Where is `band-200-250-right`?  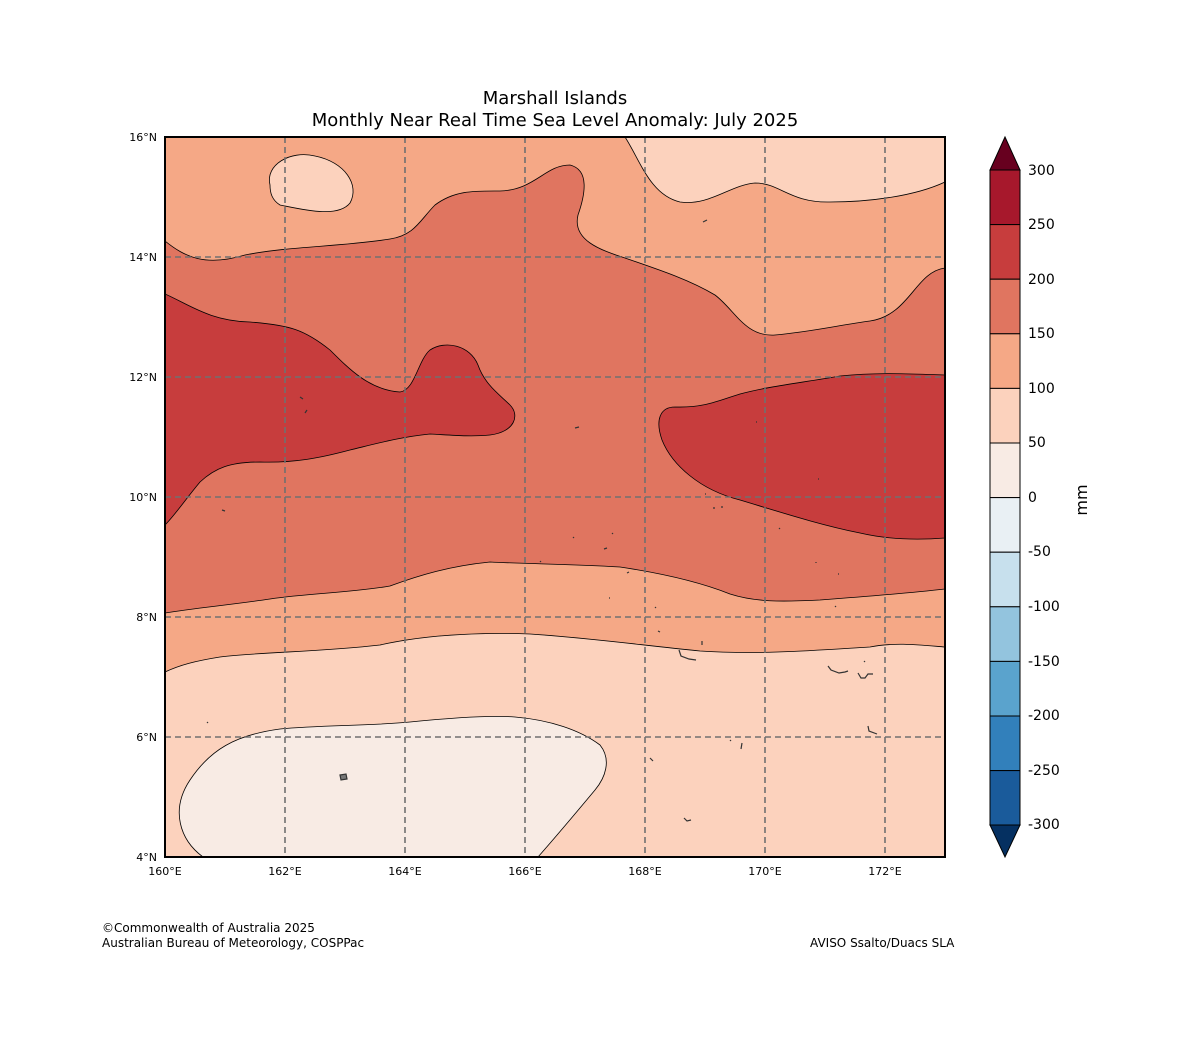
band-200-250-right is located at coordinates (801, 456).